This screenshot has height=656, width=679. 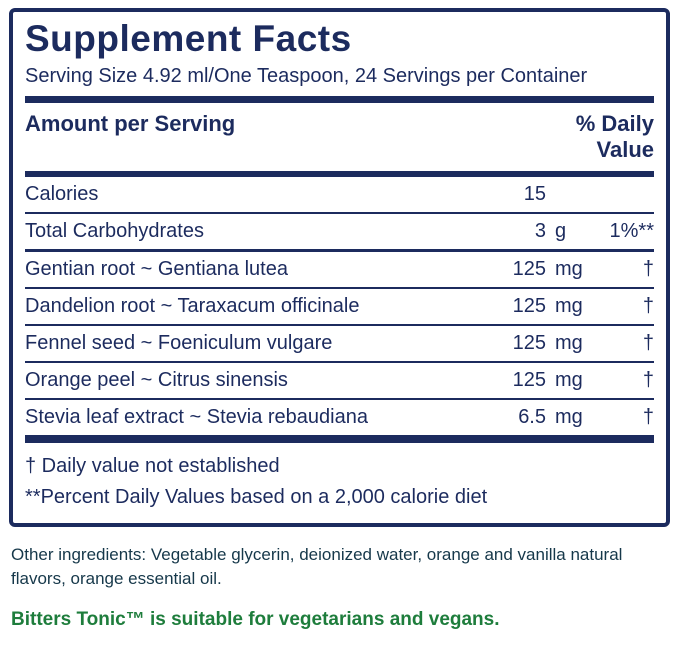 I want to click on nutrient-unit: g, so click(x=561, y=231).